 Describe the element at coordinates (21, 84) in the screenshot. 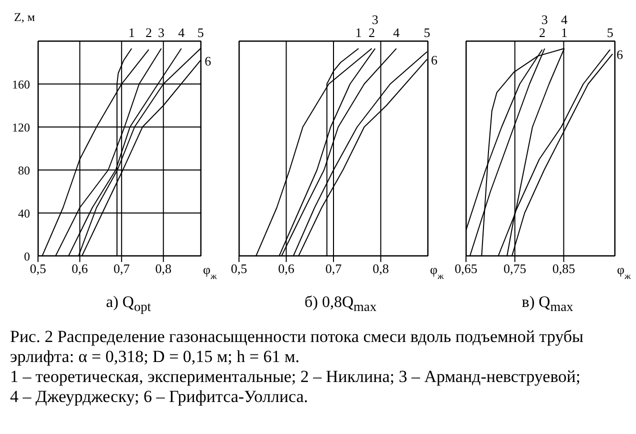

I see `y-tick-label: 160` at that location.